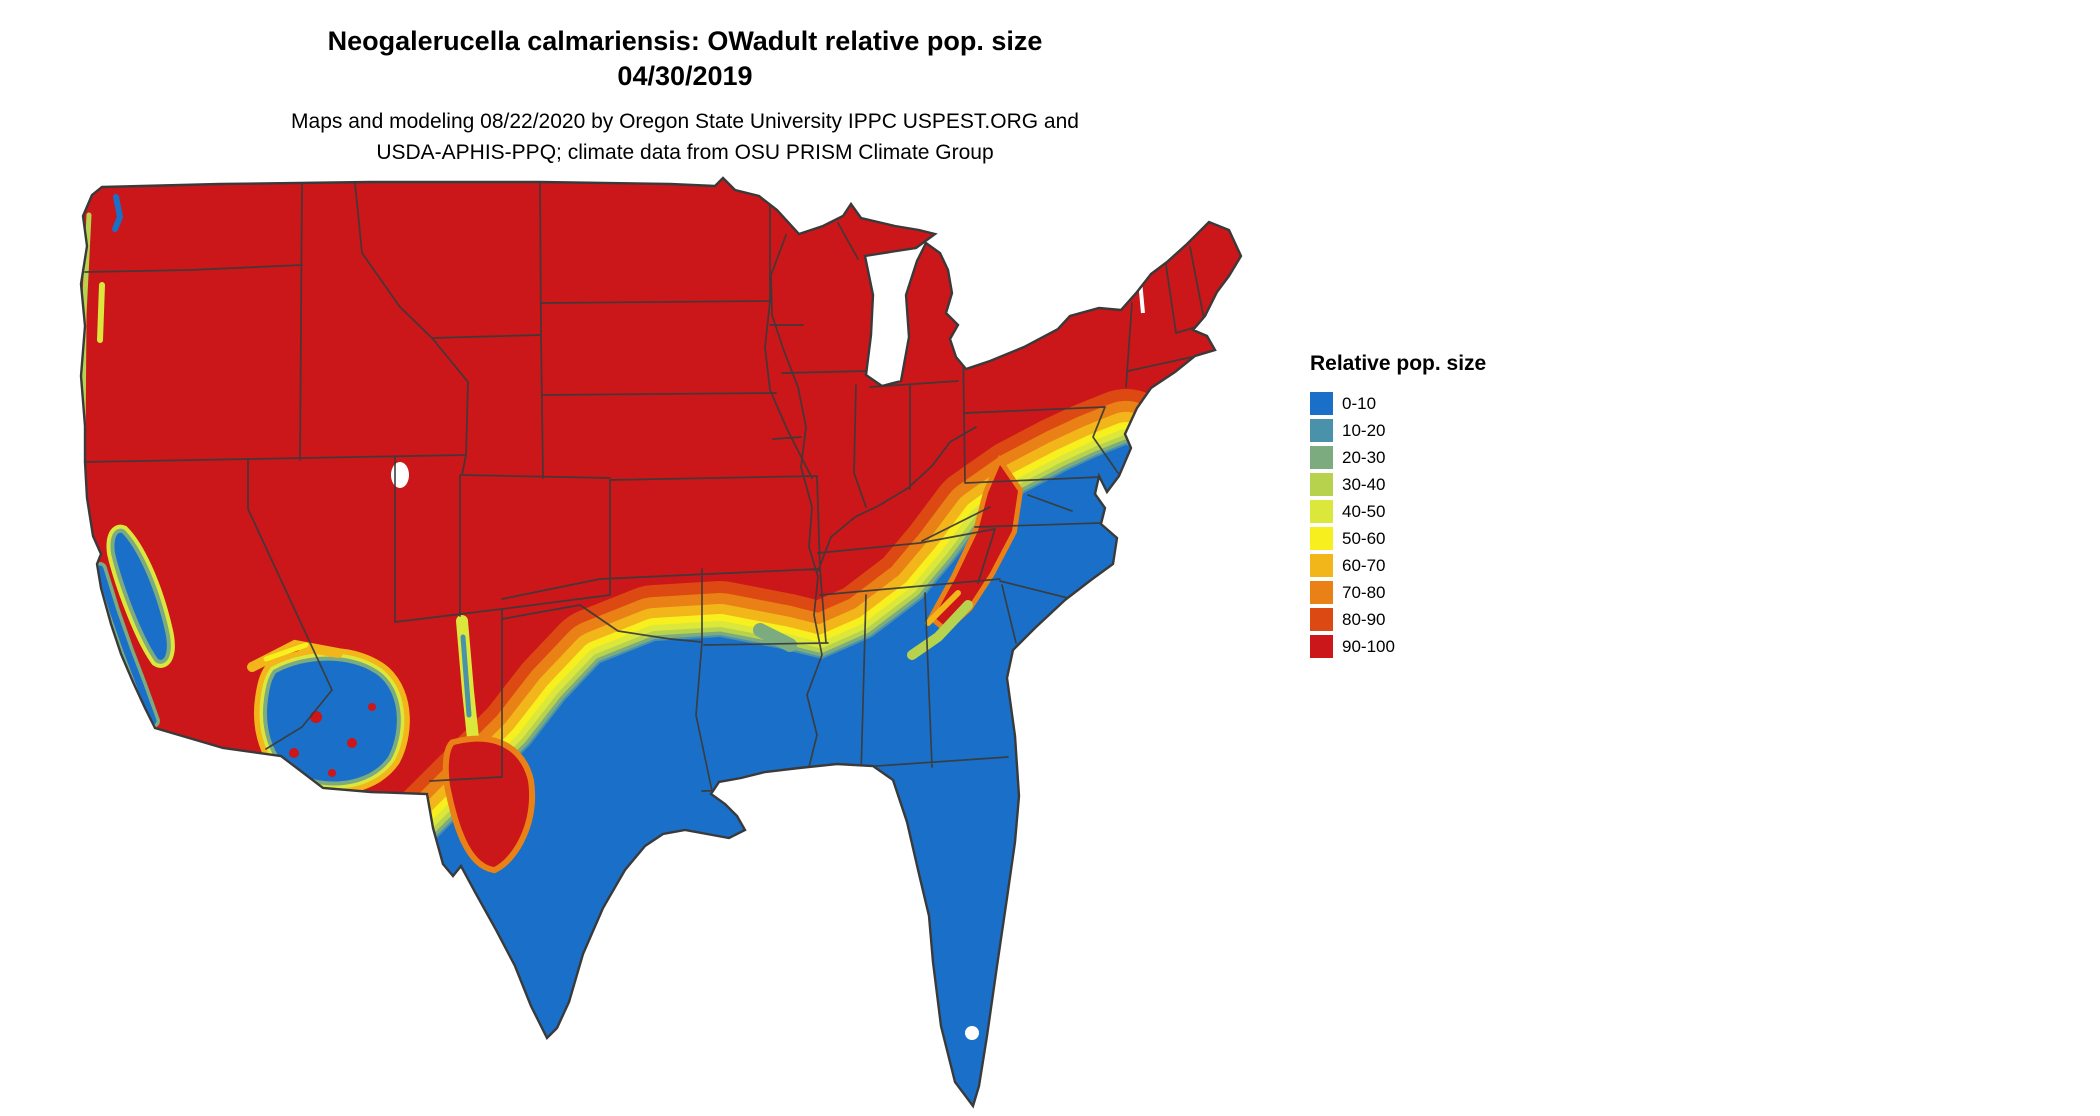 This screenshot has height=1116, width=2100. Describe the element at coordinates (400, 475) in the screenshot. I see `great-salt-lake` at that location.